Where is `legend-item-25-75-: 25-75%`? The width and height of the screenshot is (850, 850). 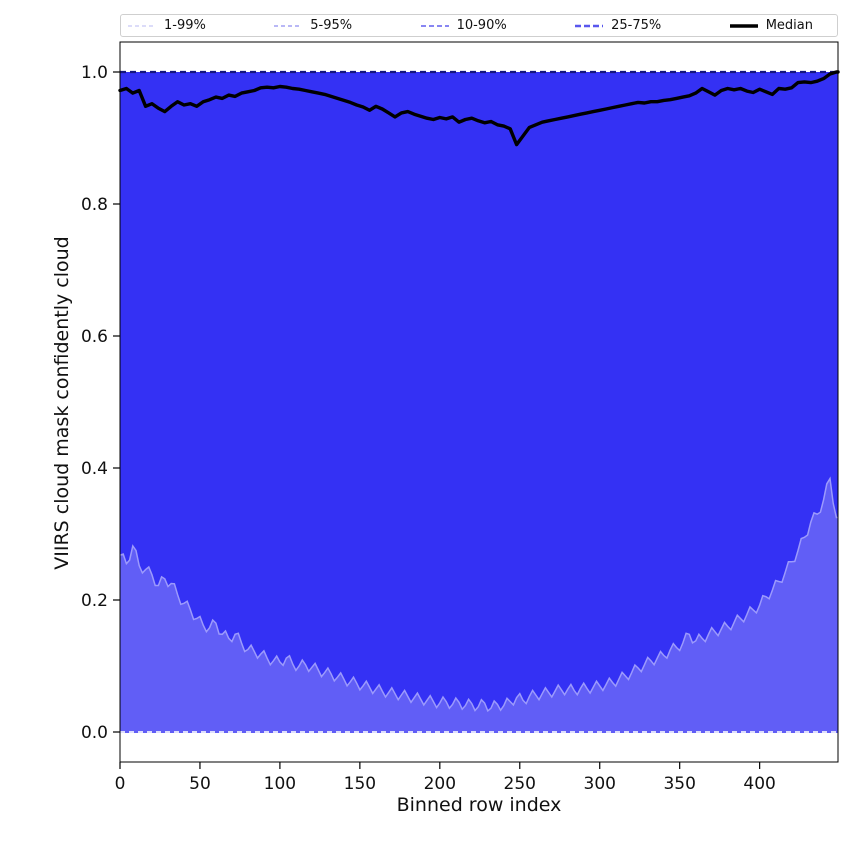 legend-item-25-75-: 25-75% is located at coordinates (617, 25).